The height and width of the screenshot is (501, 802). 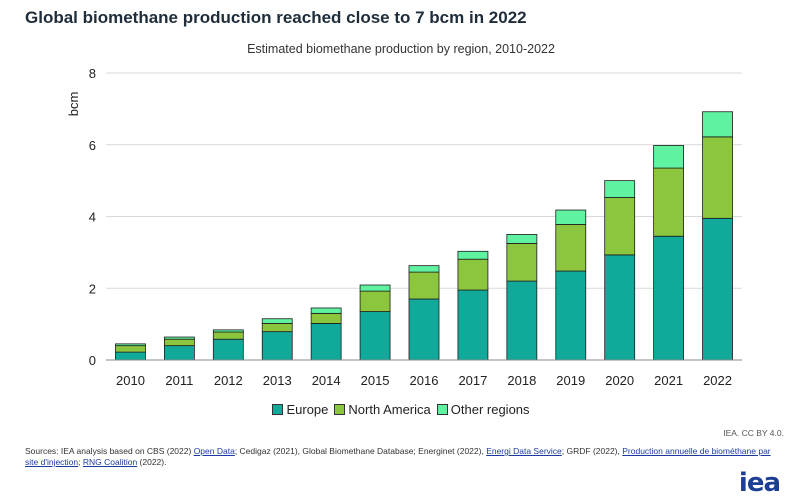 I want to click on bar-north-america-2010, so click(x=130, y=349).